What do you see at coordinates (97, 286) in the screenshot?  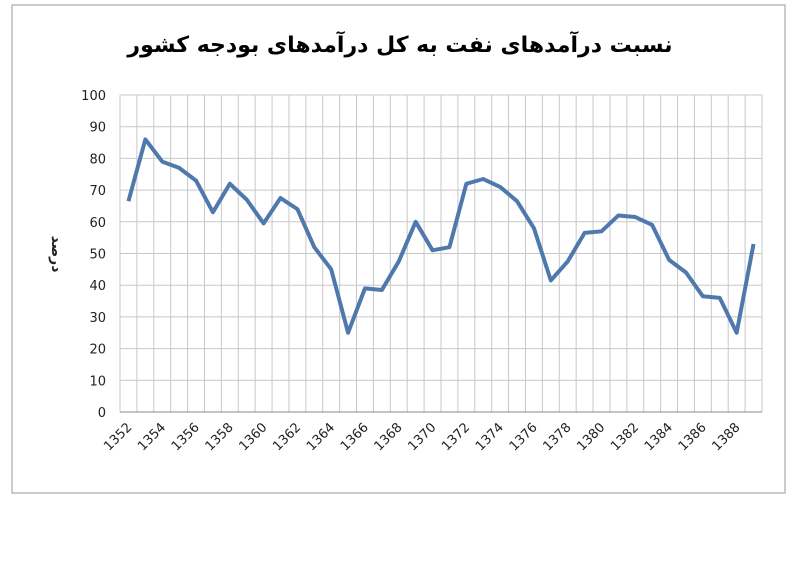 I see `y-tick-label: 40` at bounding box center [97, 286].